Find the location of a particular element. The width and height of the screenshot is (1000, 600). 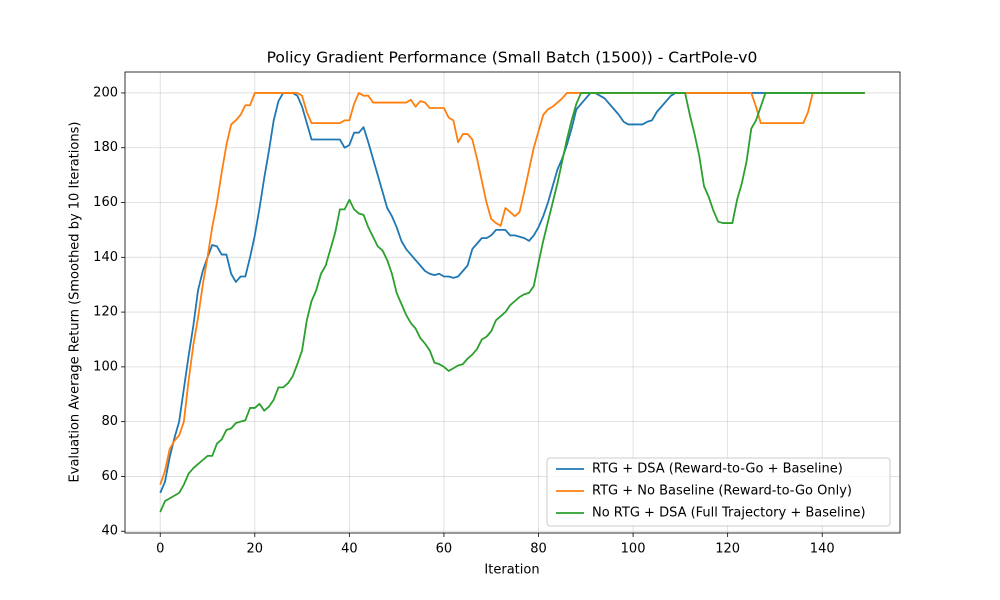

x-tick-label: 120 is located at coordinates (727, 549).